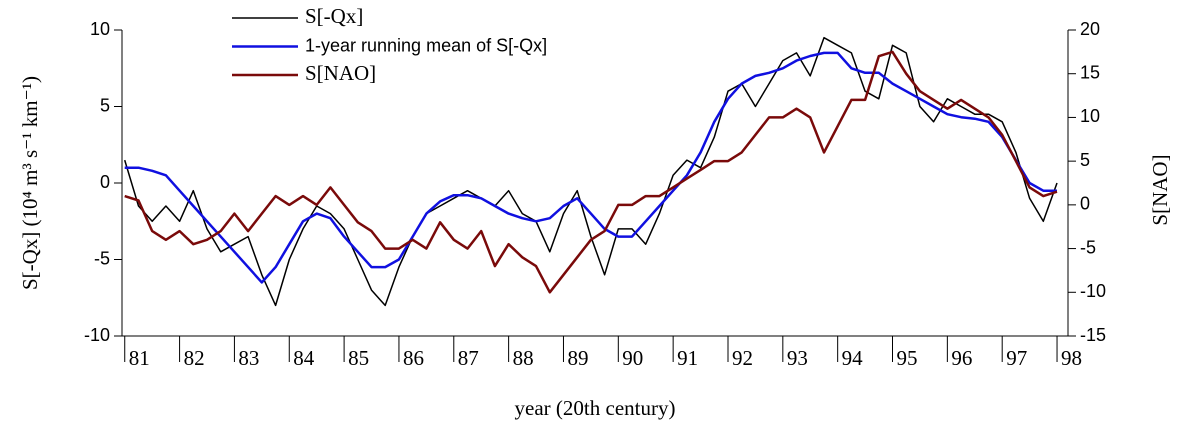 This screenshot has height=430, width=1182. Describe the element at coordinates (248, 358) in the screenshot. I see `x-tick-label: 83` at that location.